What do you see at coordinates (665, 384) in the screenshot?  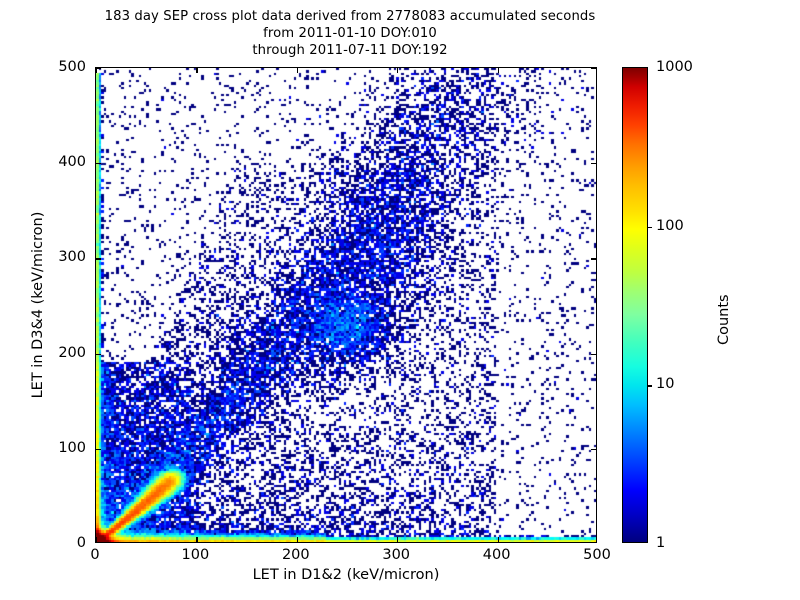 I see `colorbar-tick-label: 10` at bounding box center [665, 384].